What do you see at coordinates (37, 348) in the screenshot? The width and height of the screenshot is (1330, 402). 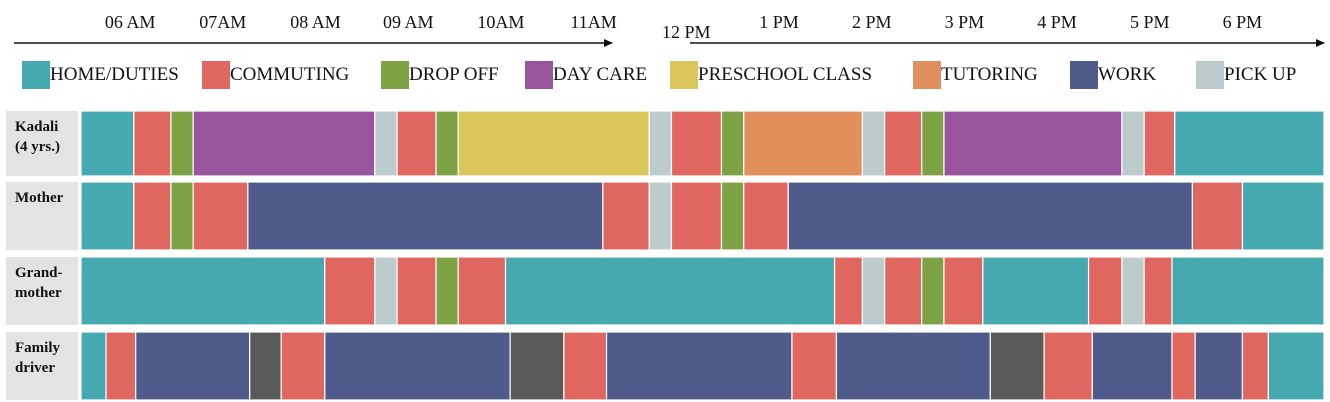 I see `row-label-line: Family` at bounding box center [37, 348].